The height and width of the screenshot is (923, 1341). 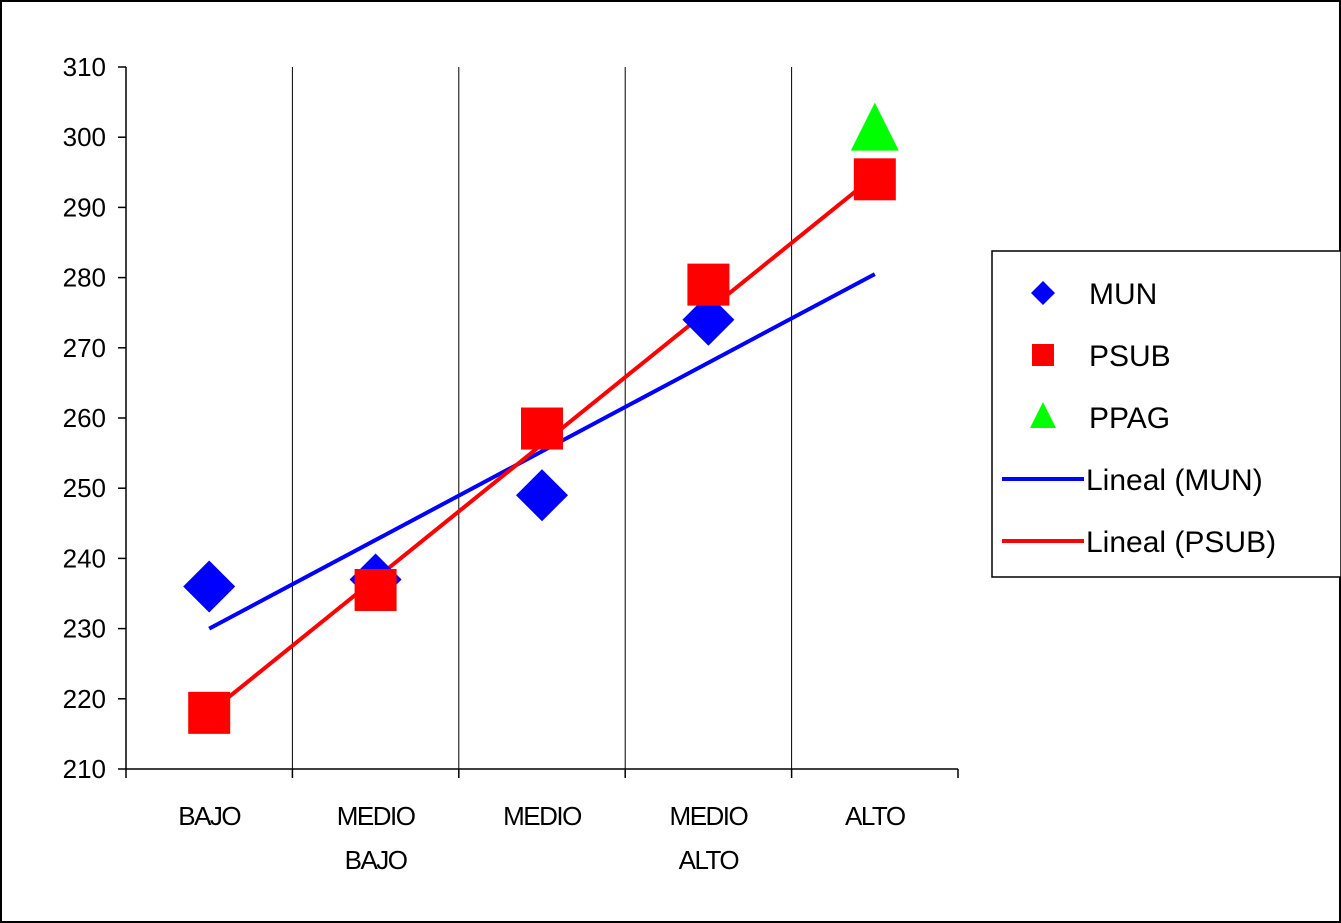 What do you see at coordinates (874, 126) in the screenshot?
I see `marker-ppag` at bounding box center [874, 126].